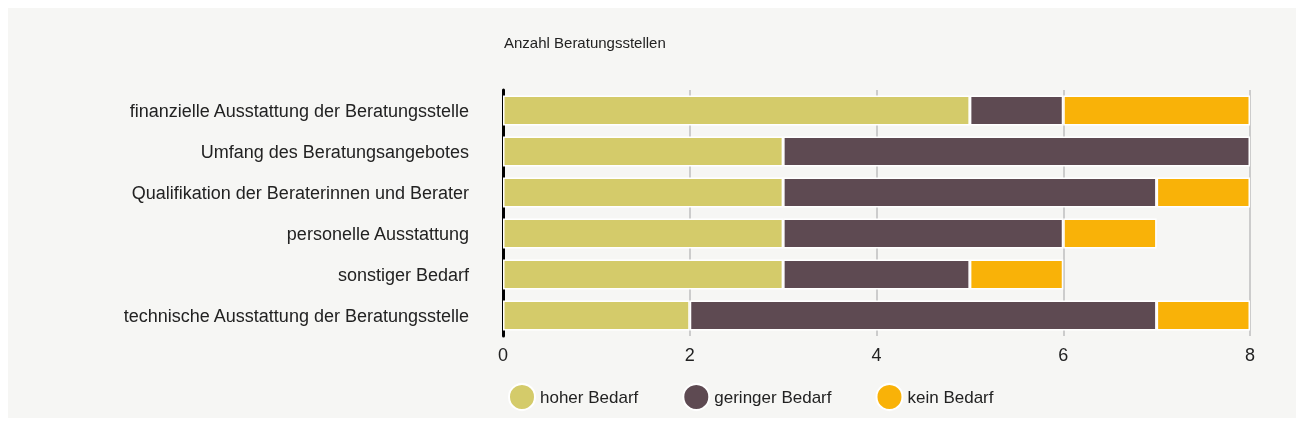 Image resolution: width=1304 pixels, height=426 pixels. What do you see at coordinates (334, 151) in the screenshot?
I see `y-tick-label: Umfang des Beratungsangebotes` at bounding box center [334, 151].